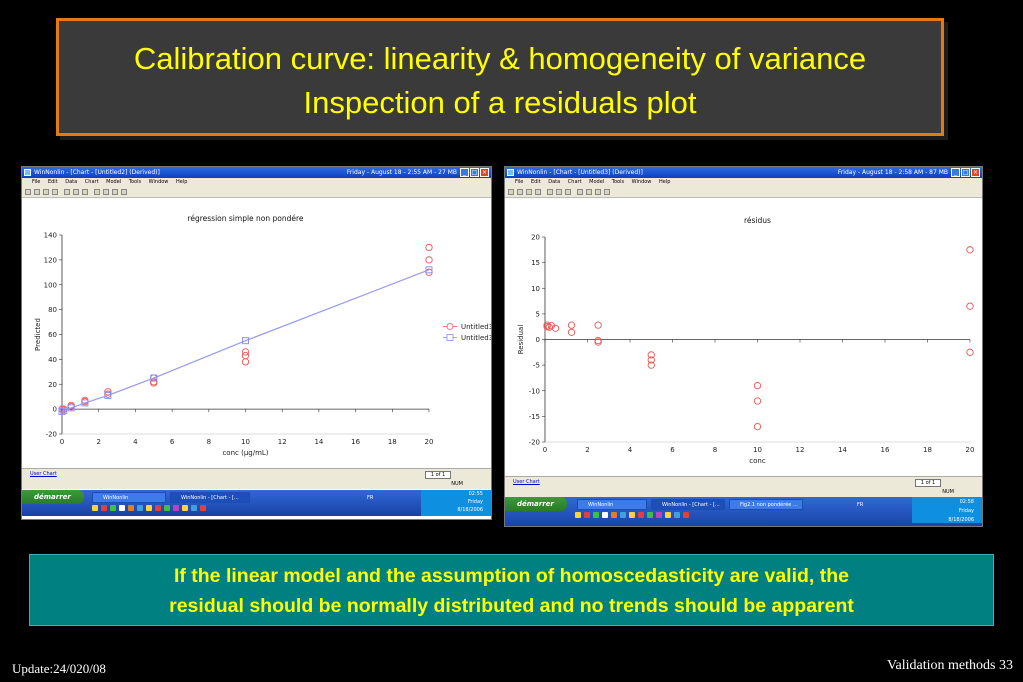  Describe the element at coordinates (38, 334) in the screenshot. I see `y-axis-label: Predicted` at that location.